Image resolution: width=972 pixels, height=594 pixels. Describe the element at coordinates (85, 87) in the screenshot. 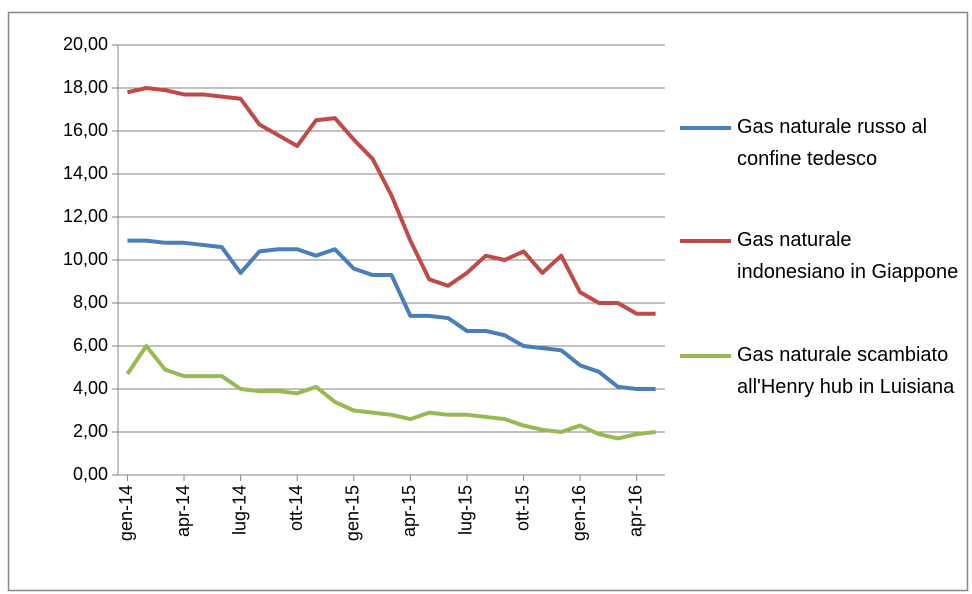

I see `y-tick-label: 18,00` at that location.